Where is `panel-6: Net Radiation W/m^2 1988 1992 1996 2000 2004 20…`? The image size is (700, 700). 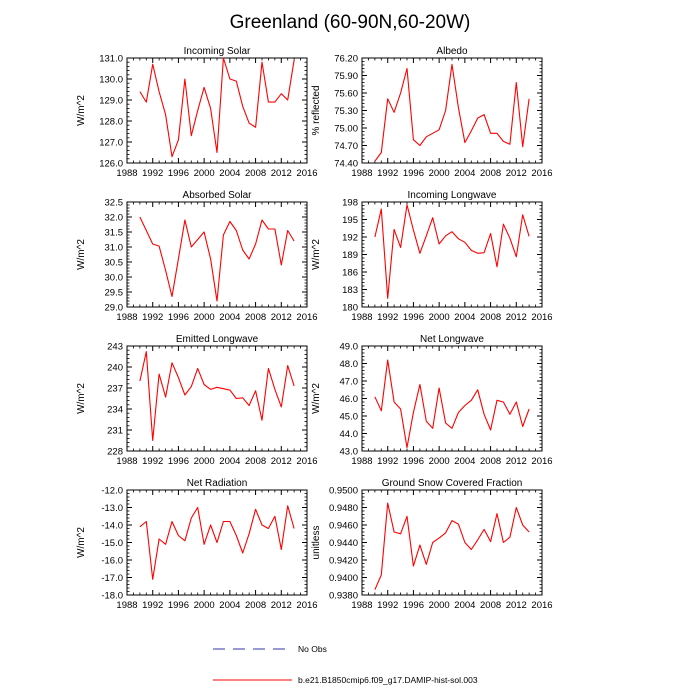 panel-6: Net Radiation W/m^2 1988 1992 1996 2000 2004 20… is located at coordinates (197, 544).